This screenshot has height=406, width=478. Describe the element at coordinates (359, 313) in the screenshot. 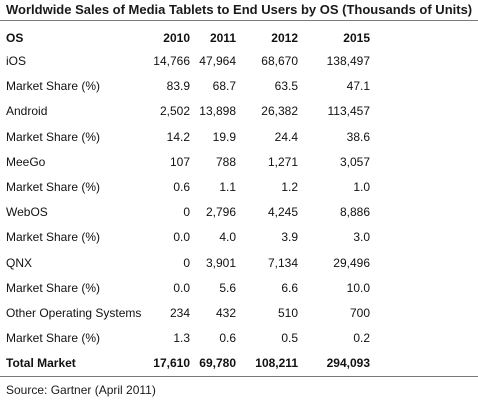

I see `cell-2015: 700` at that location.